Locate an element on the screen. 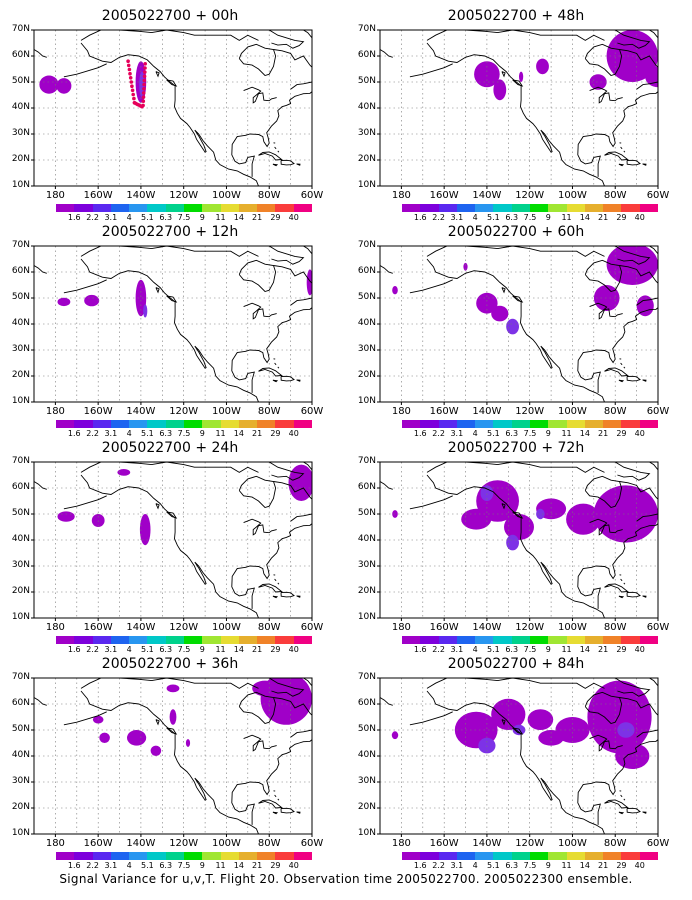 The height and width of the screenshot is (900, 692). colorbar-label: 2.2 is located at coordinates (438, 433).